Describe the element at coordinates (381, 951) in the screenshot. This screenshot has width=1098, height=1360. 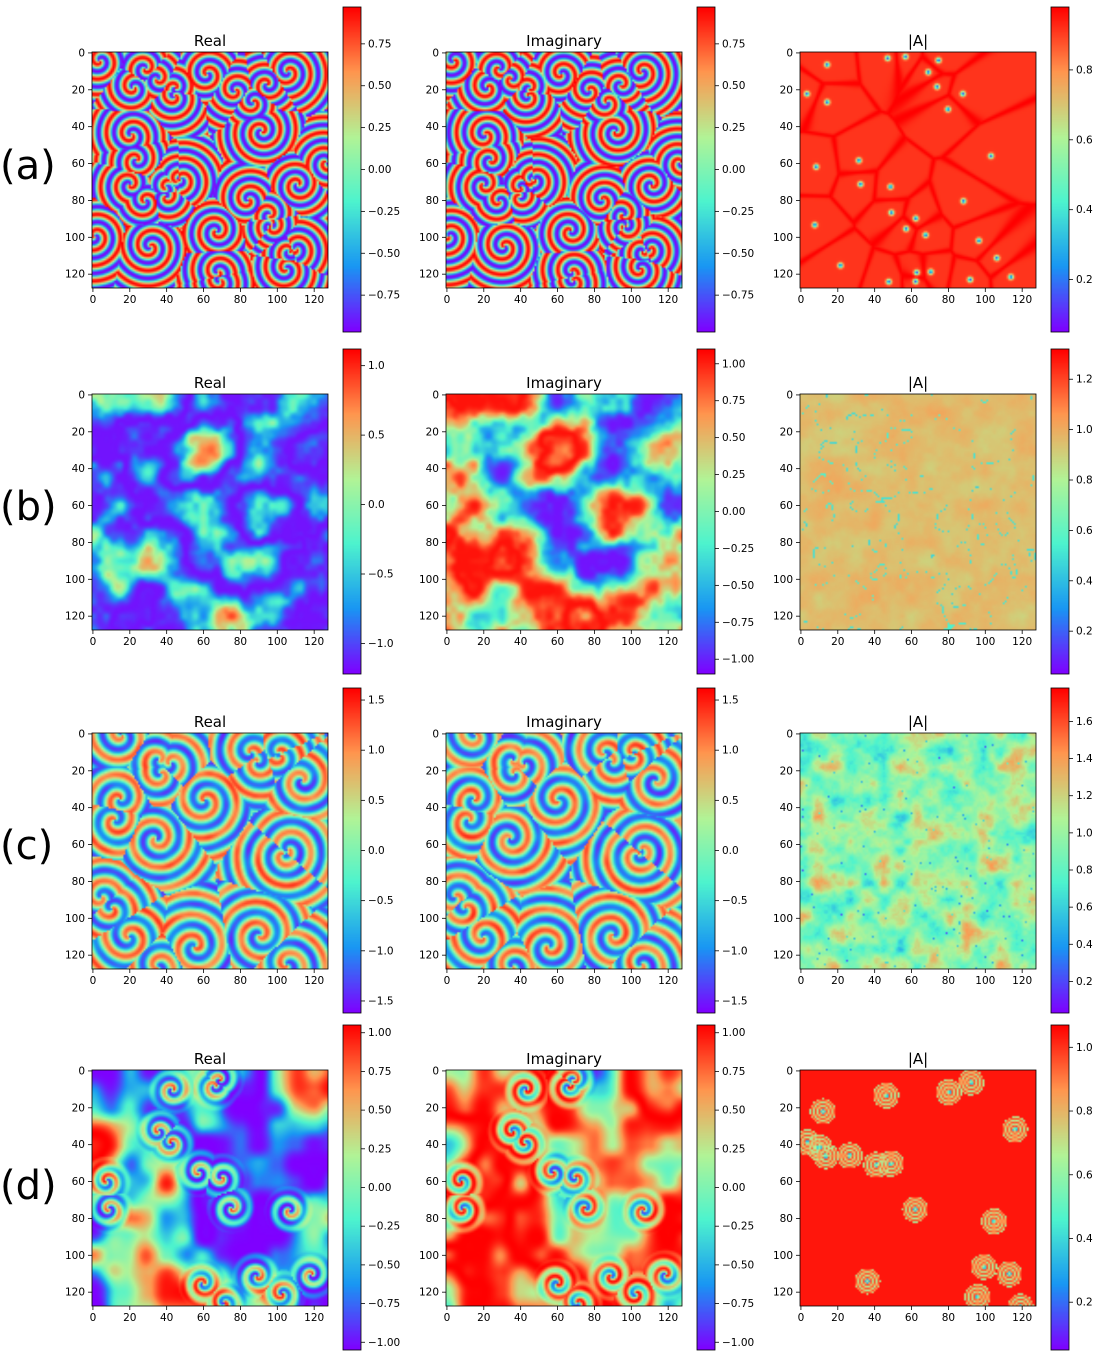
I see `colorbar-tick-label: −1.0` at that location.